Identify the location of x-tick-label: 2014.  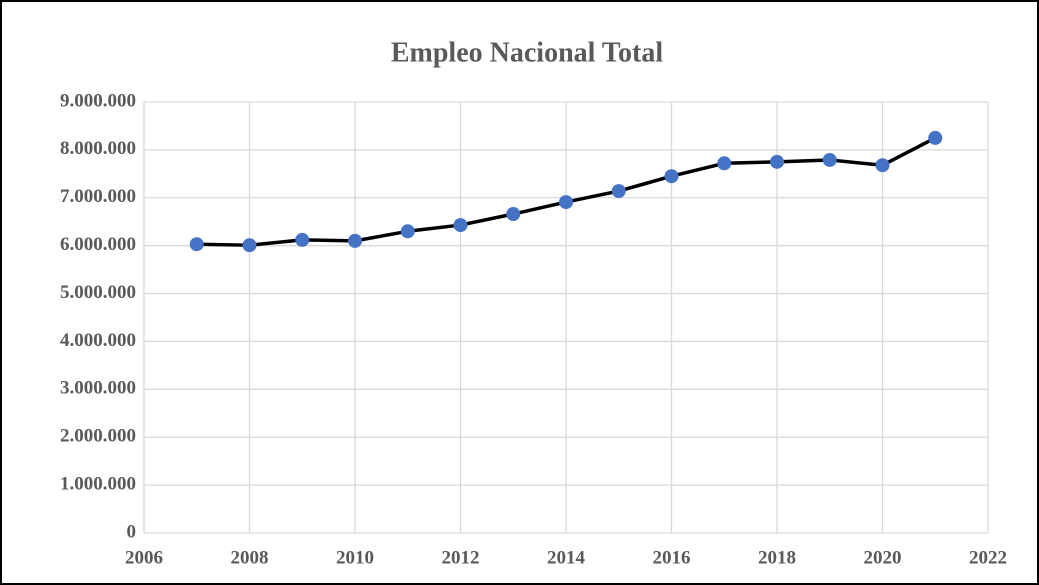
(566, 557).